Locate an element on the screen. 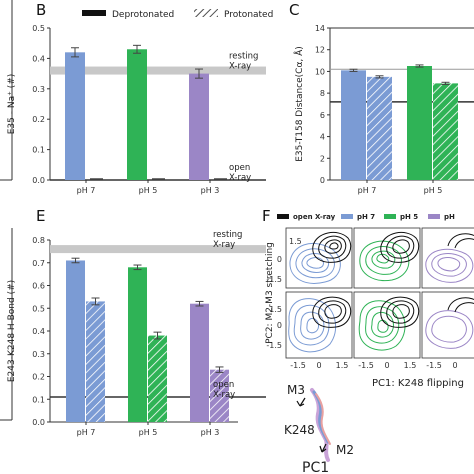  y-tick-label: 0.8 is located at coordinates (38, 240).